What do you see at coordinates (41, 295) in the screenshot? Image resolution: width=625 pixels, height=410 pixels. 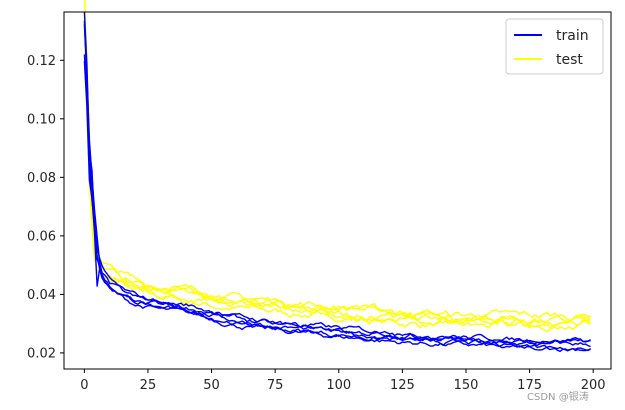 I see `y-tick-label: 0.04` at bounding box center [41, 295].